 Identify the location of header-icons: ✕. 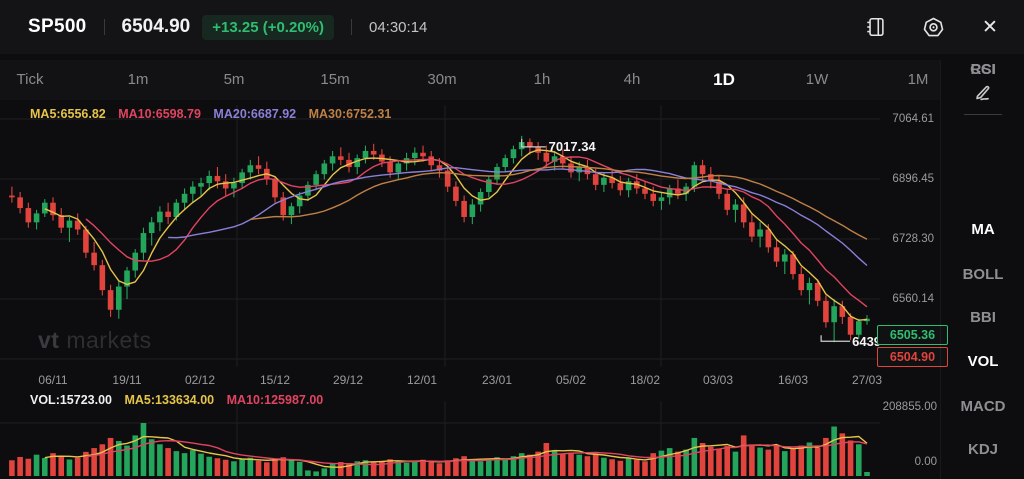
(944, 27).